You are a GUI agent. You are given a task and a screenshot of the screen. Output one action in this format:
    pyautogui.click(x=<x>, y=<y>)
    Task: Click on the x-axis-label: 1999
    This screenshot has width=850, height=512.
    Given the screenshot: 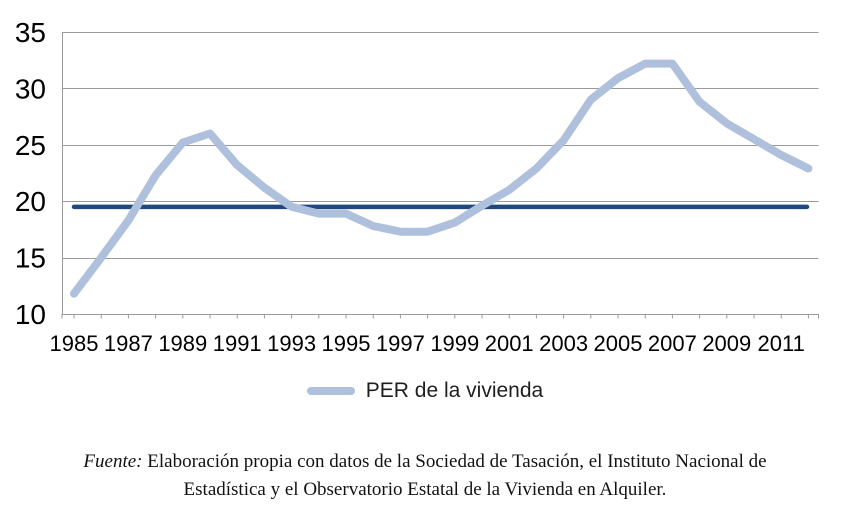 What is the action you would take?
    pyautogui.click(x=454, y=343)
    